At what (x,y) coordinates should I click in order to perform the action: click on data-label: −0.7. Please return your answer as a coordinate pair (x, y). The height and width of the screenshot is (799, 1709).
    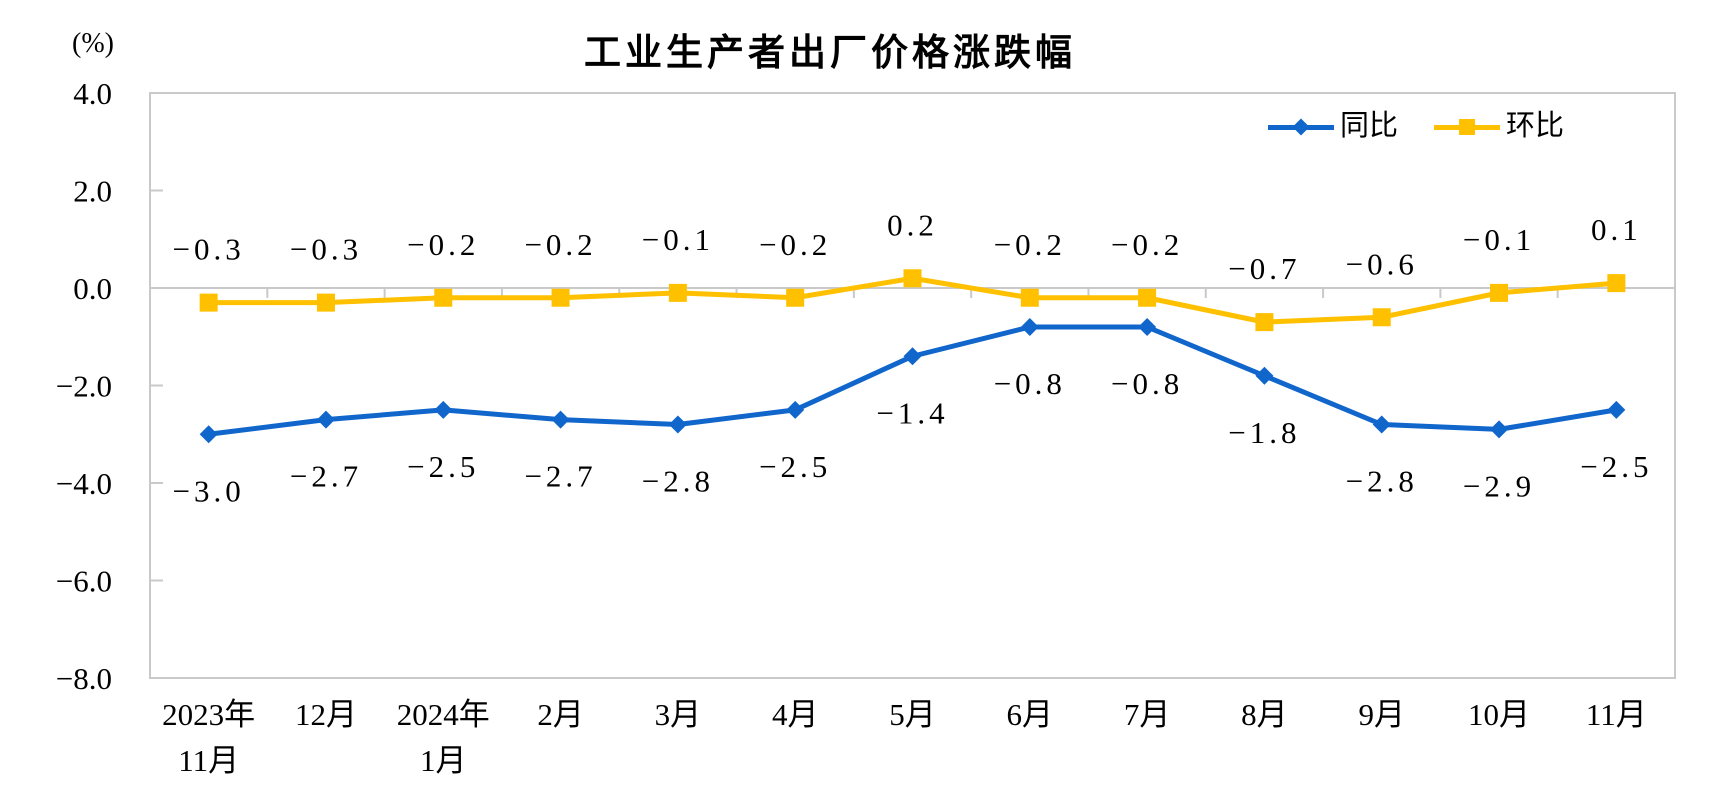
    Looking at the image, I should click on (1264, 268).